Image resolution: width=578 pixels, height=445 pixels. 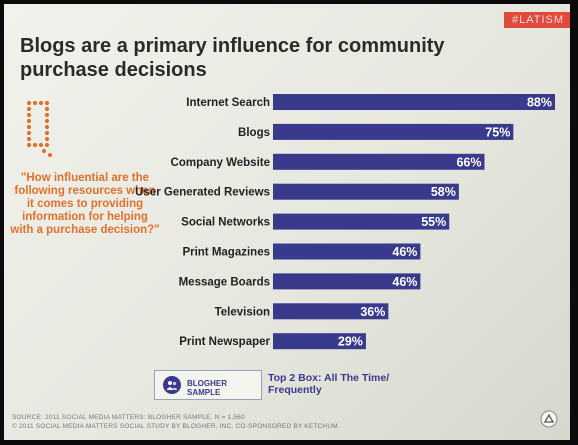 What do you see at coordinates (202, 193) in the screenshot?
I see `category-label: User Generated Reviews` at bounding box center [202, 193].